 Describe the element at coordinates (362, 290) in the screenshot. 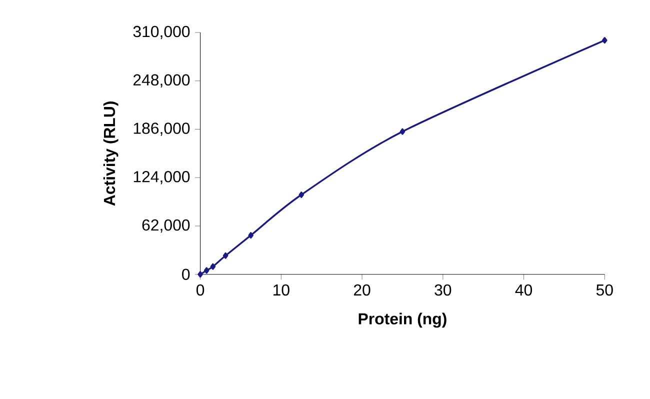

I see `x-tick-label: 20` at that location.